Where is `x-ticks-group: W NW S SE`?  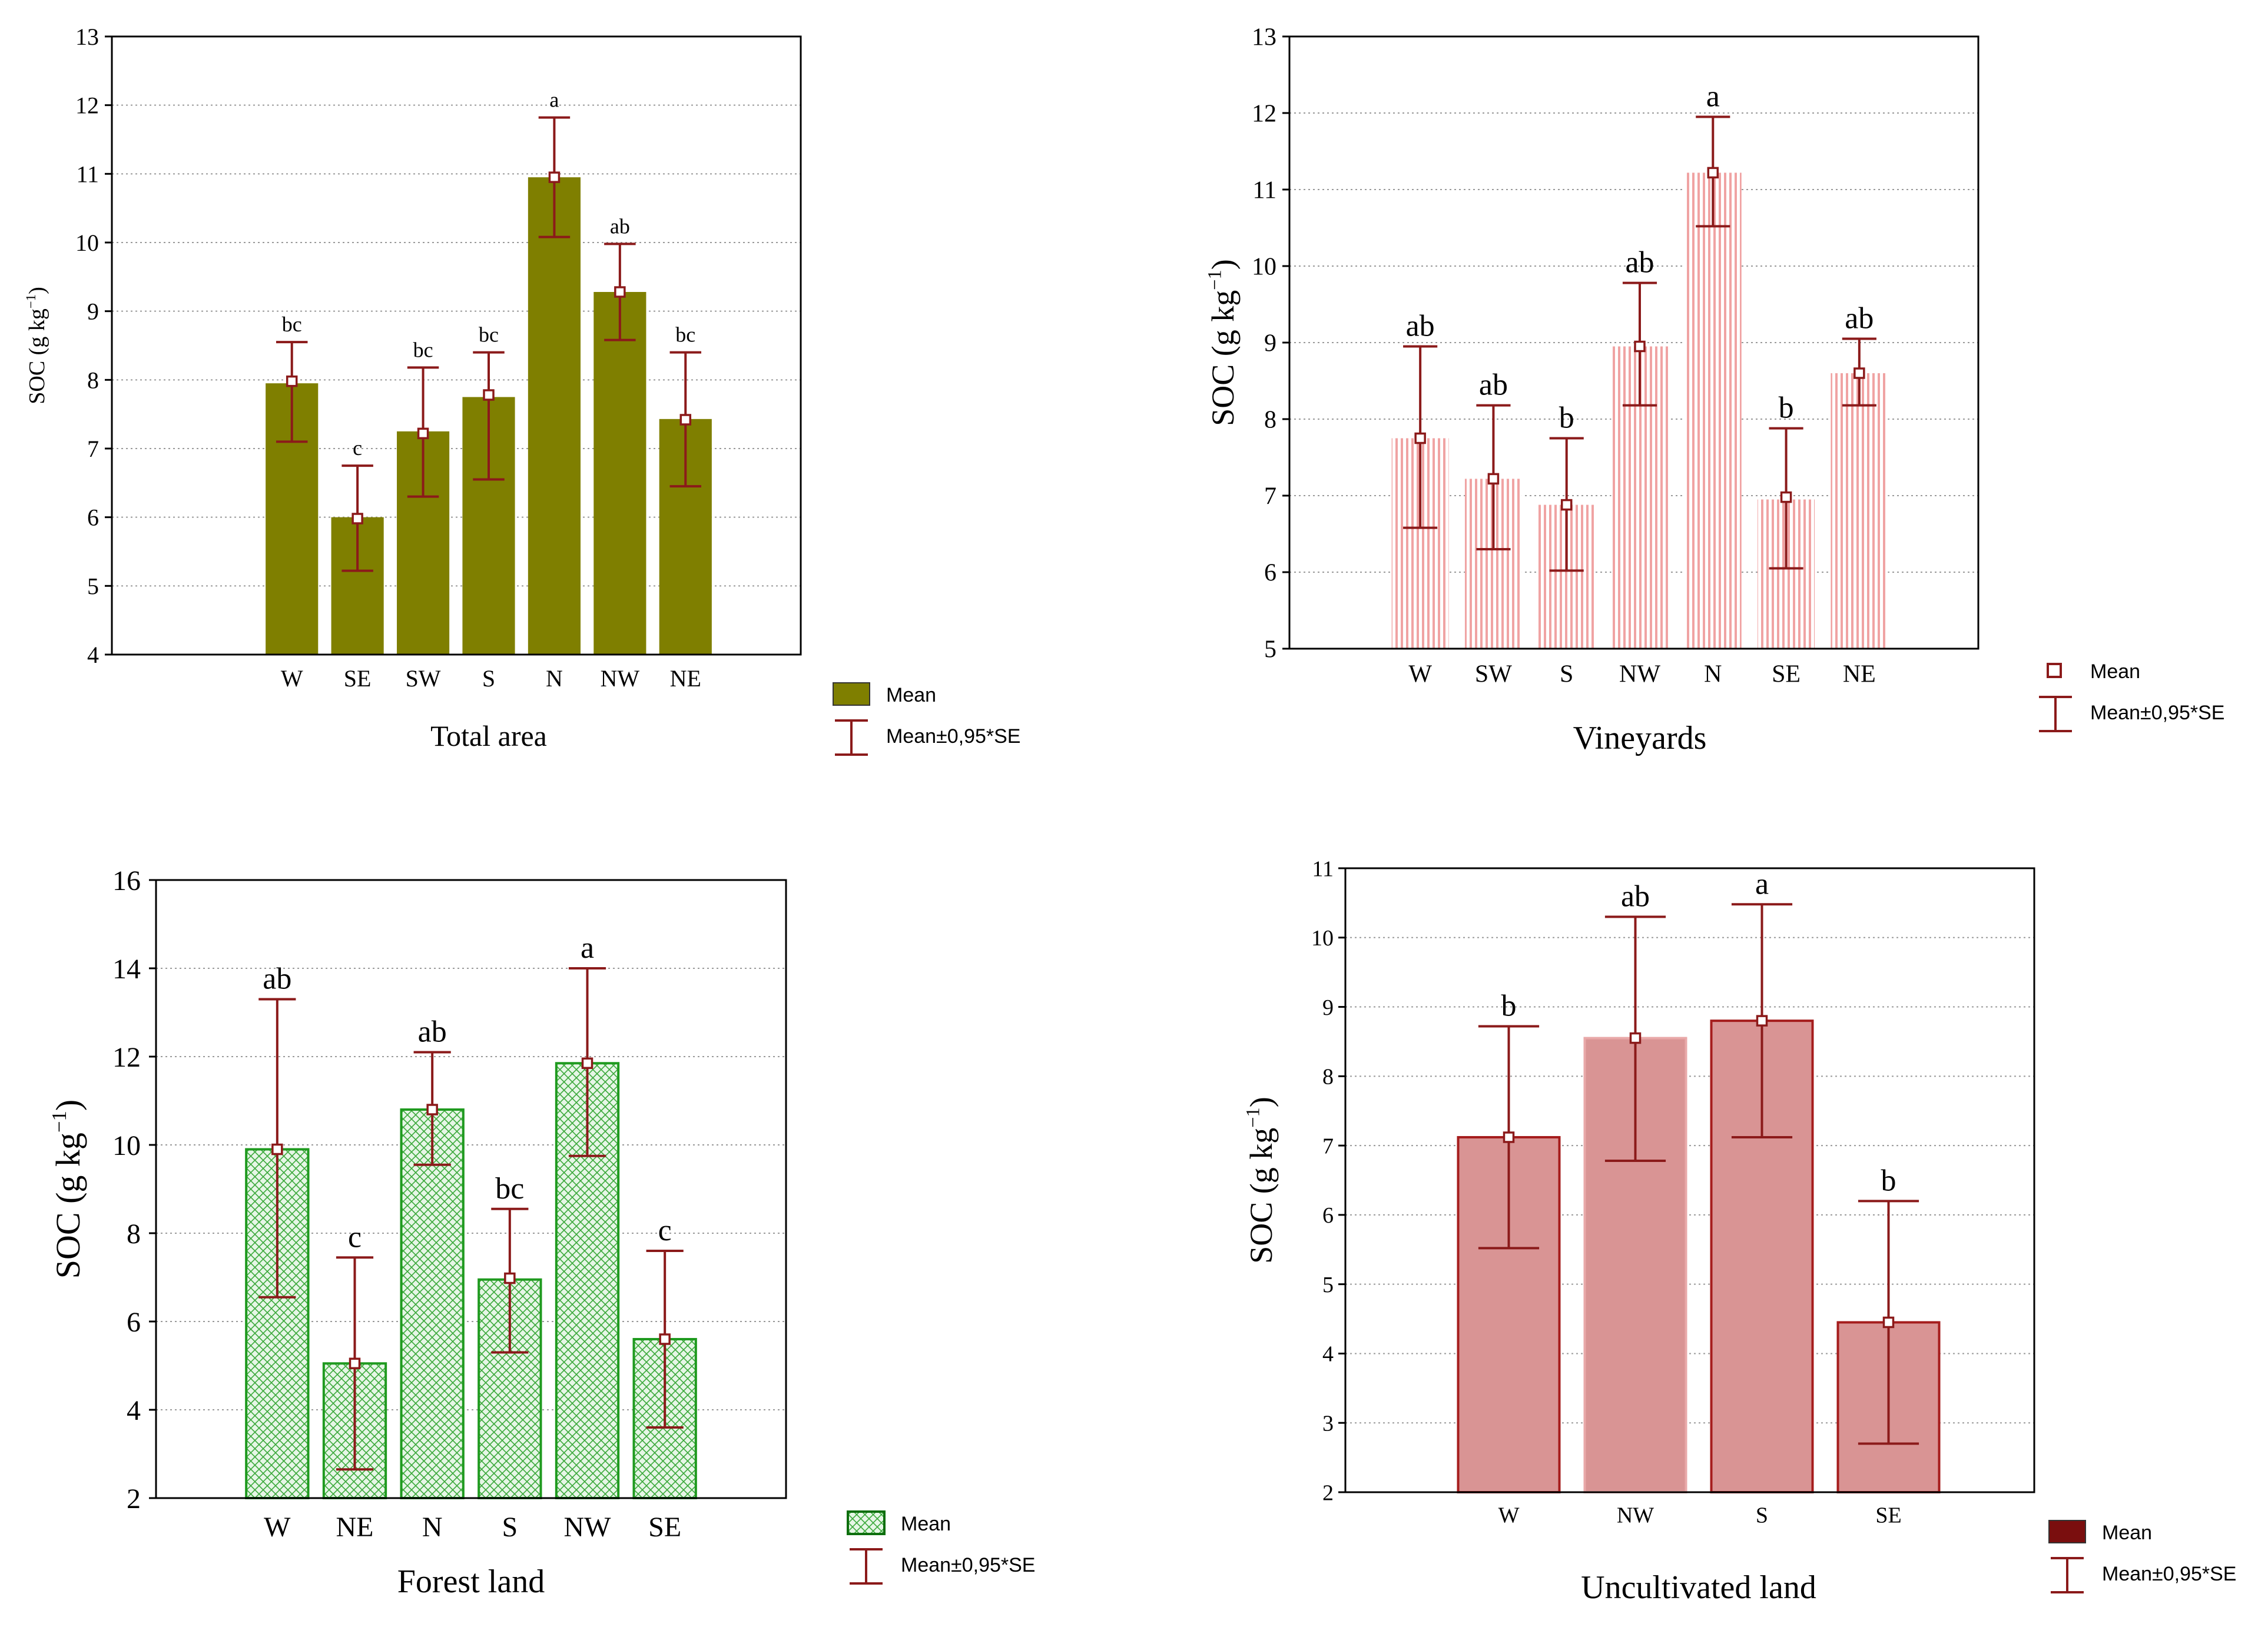
x-ticks-group: W NW S SE is located at coordinates (1700, 1515).